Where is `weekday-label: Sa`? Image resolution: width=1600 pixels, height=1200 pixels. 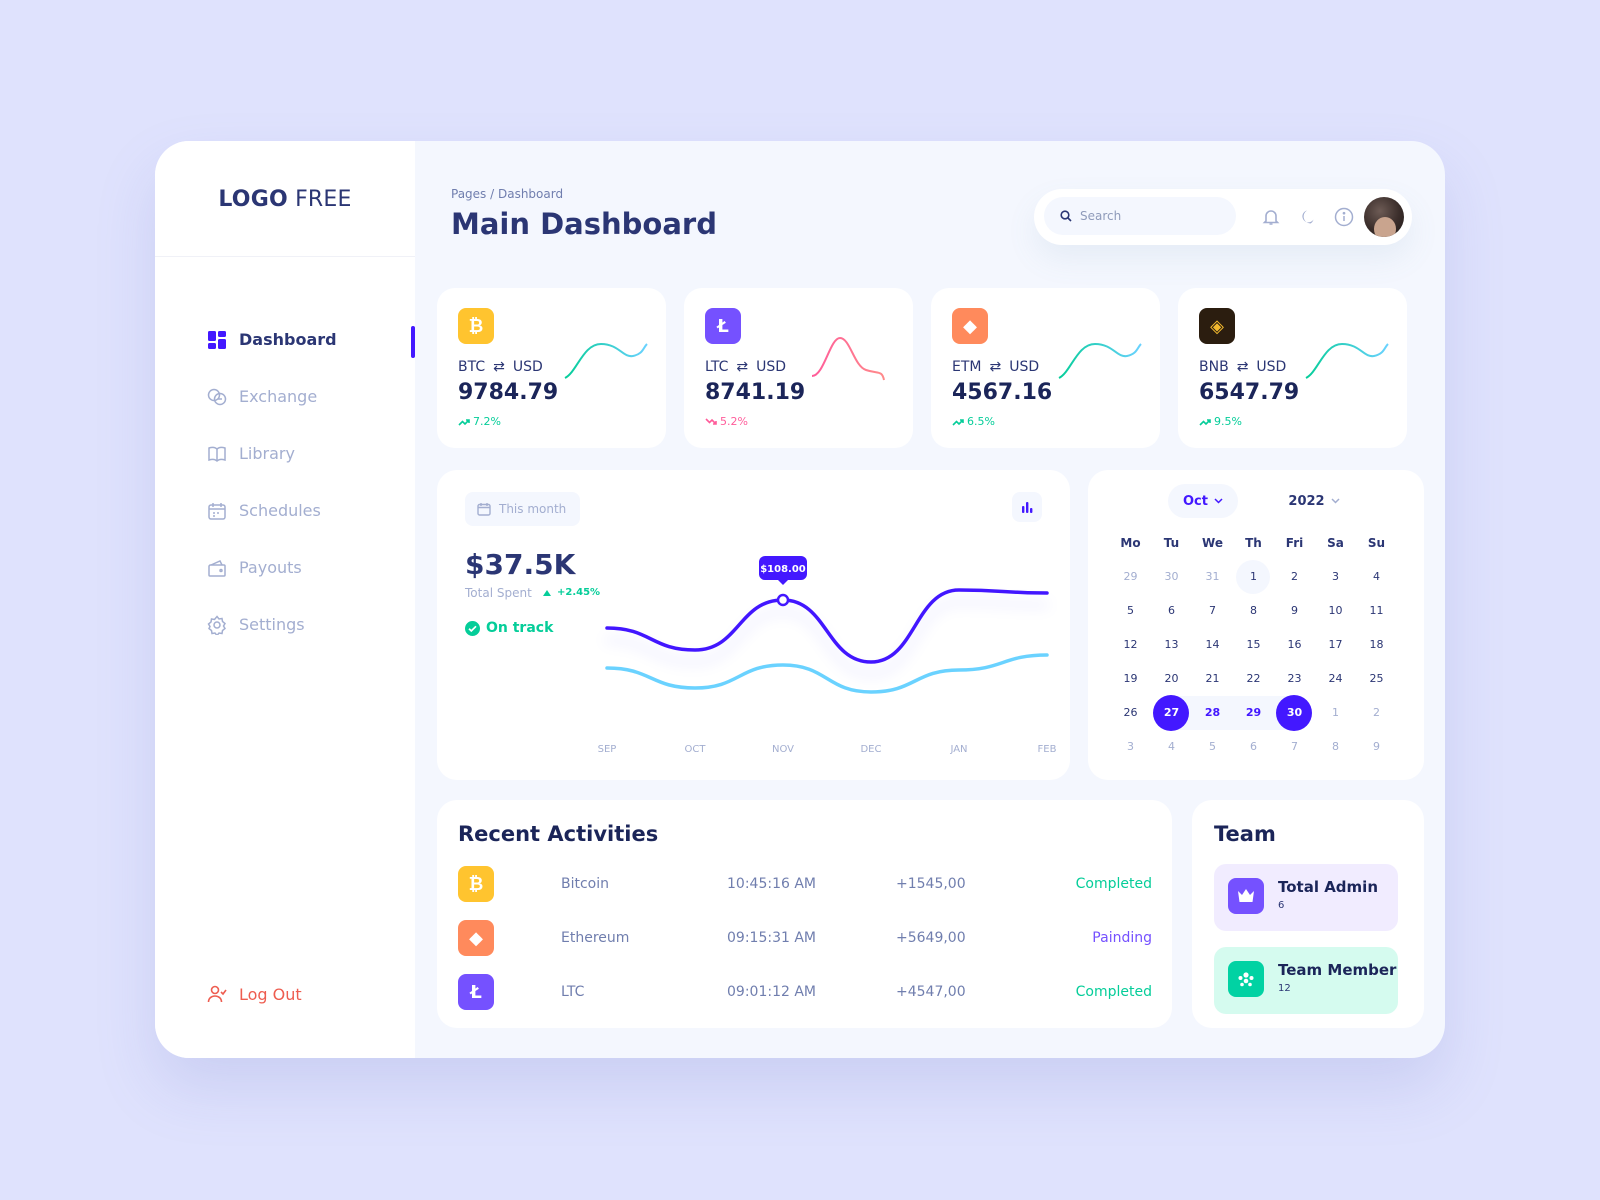
weekday-label: Sa is located at coordinates (1335, 543).